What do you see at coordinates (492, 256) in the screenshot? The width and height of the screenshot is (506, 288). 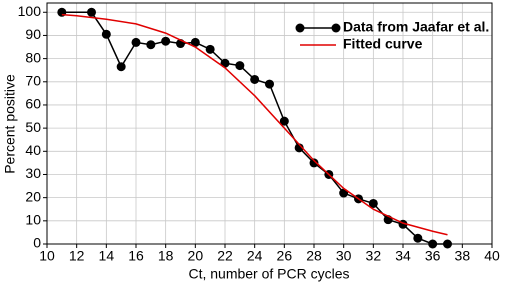 I see `x-tick-label: 40` at bounding box center [492, 256].